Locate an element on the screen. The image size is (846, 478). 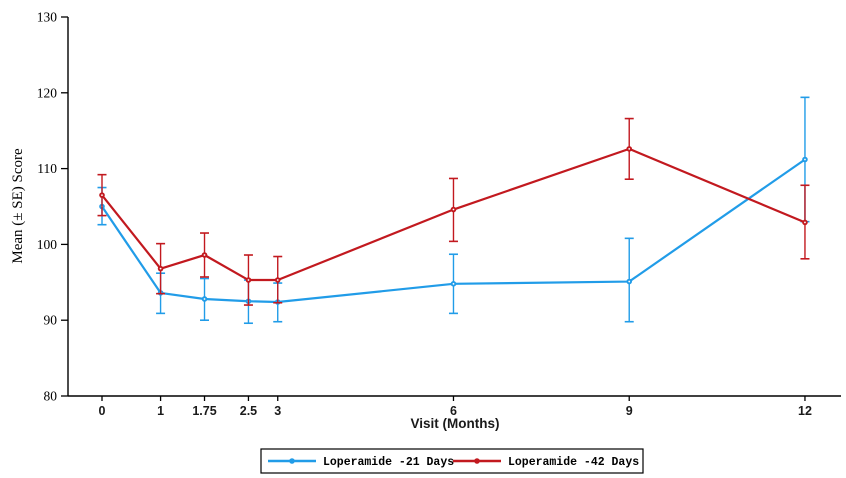
x-tick-label: 0 is located at coordinates (102, 411).